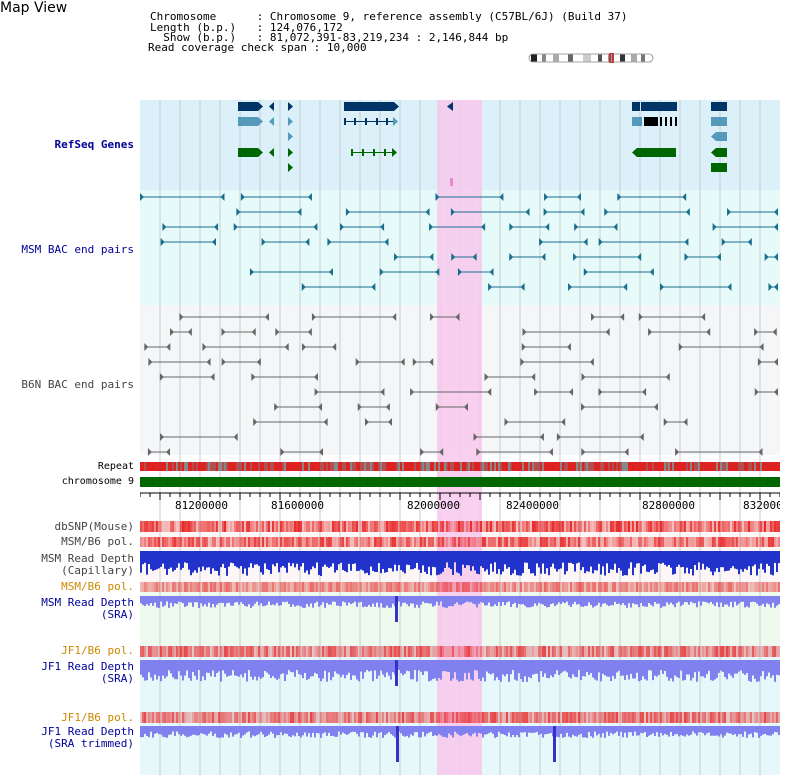  I want to click on track-label-jf1-b6-pol-2: JF1/B6 pol., so click(97, 717).